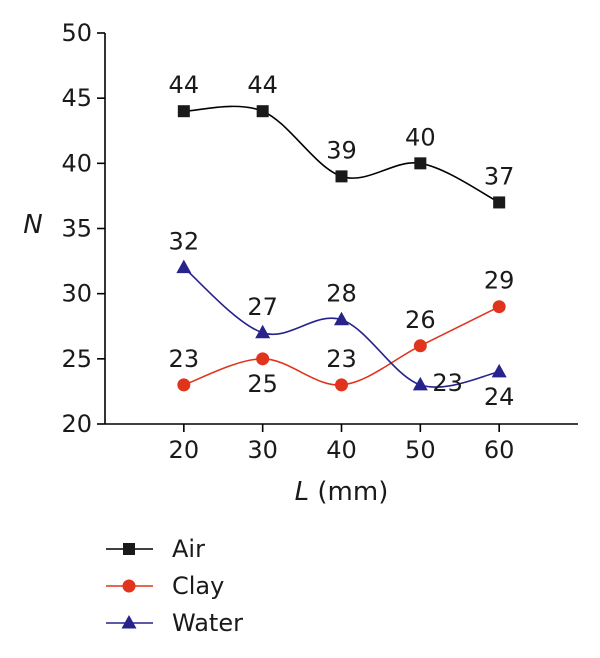  What do you see at coordinates (32, 225) in the screenshot?
I see `y-axis-title: N` at bounding box center [32, 225].